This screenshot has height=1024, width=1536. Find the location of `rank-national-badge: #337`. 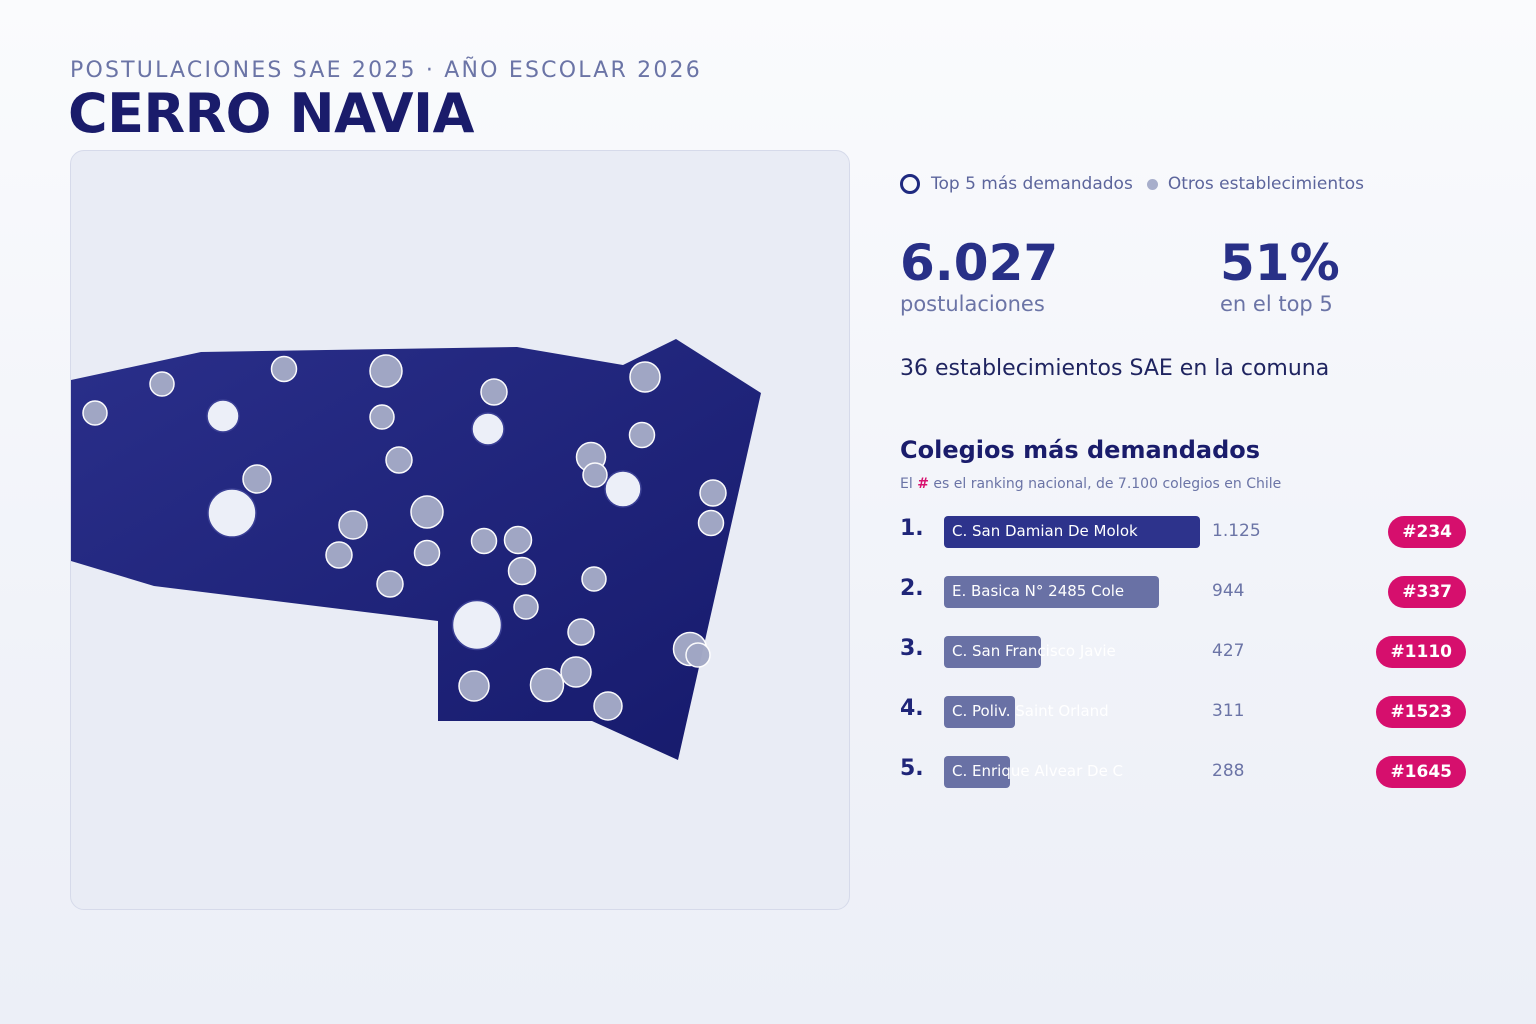

rank-national-badge: #337 is located at coordinates (1427, 592).